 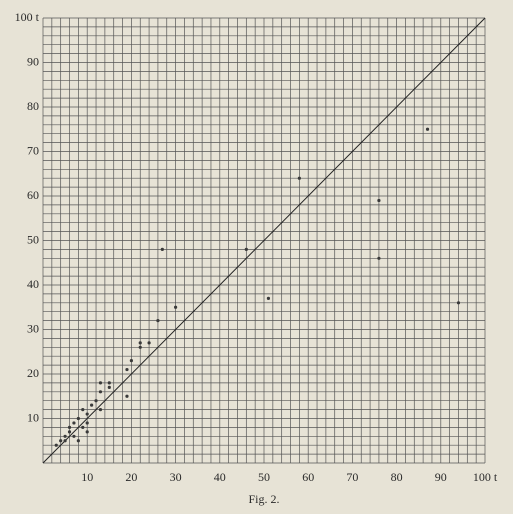 What do you see at coordinates (352, 477) in the screenshot?
I see `x-tick-label: 70` at bounding box center [352, 477].